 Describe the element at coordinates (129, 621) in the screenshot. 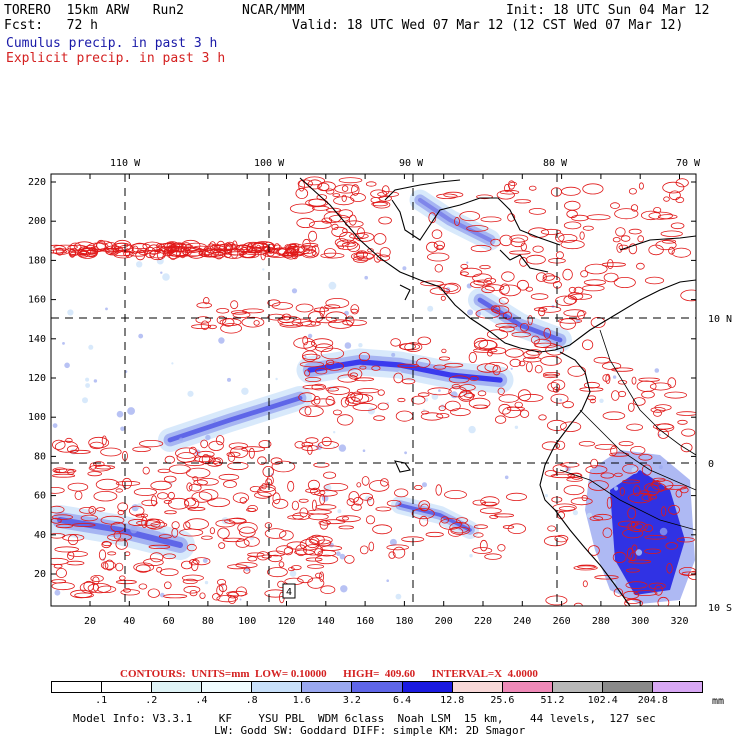

I see `x-tick-label: 40` at that location.